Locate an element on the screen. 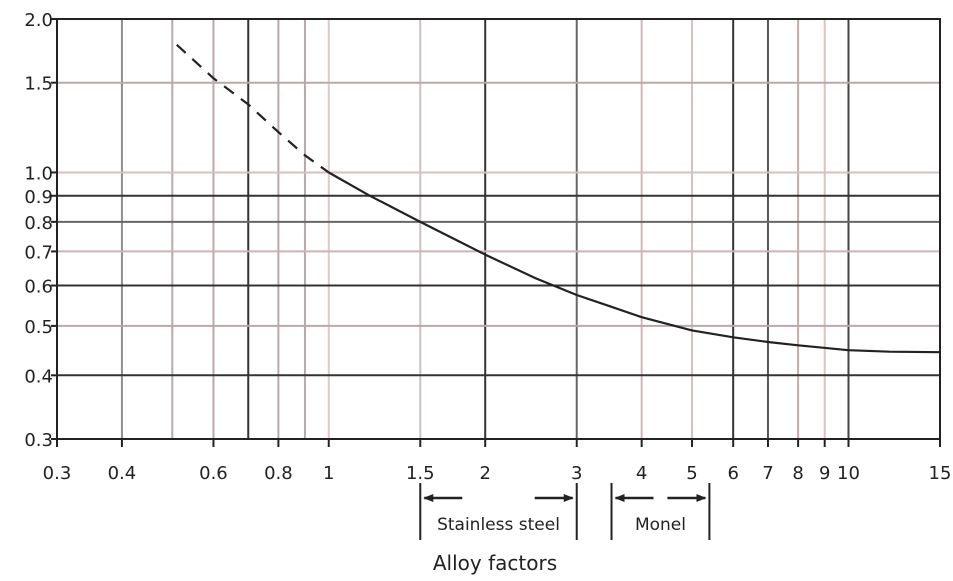  x-tick-label: 3 is located at coordinates (576, 473).